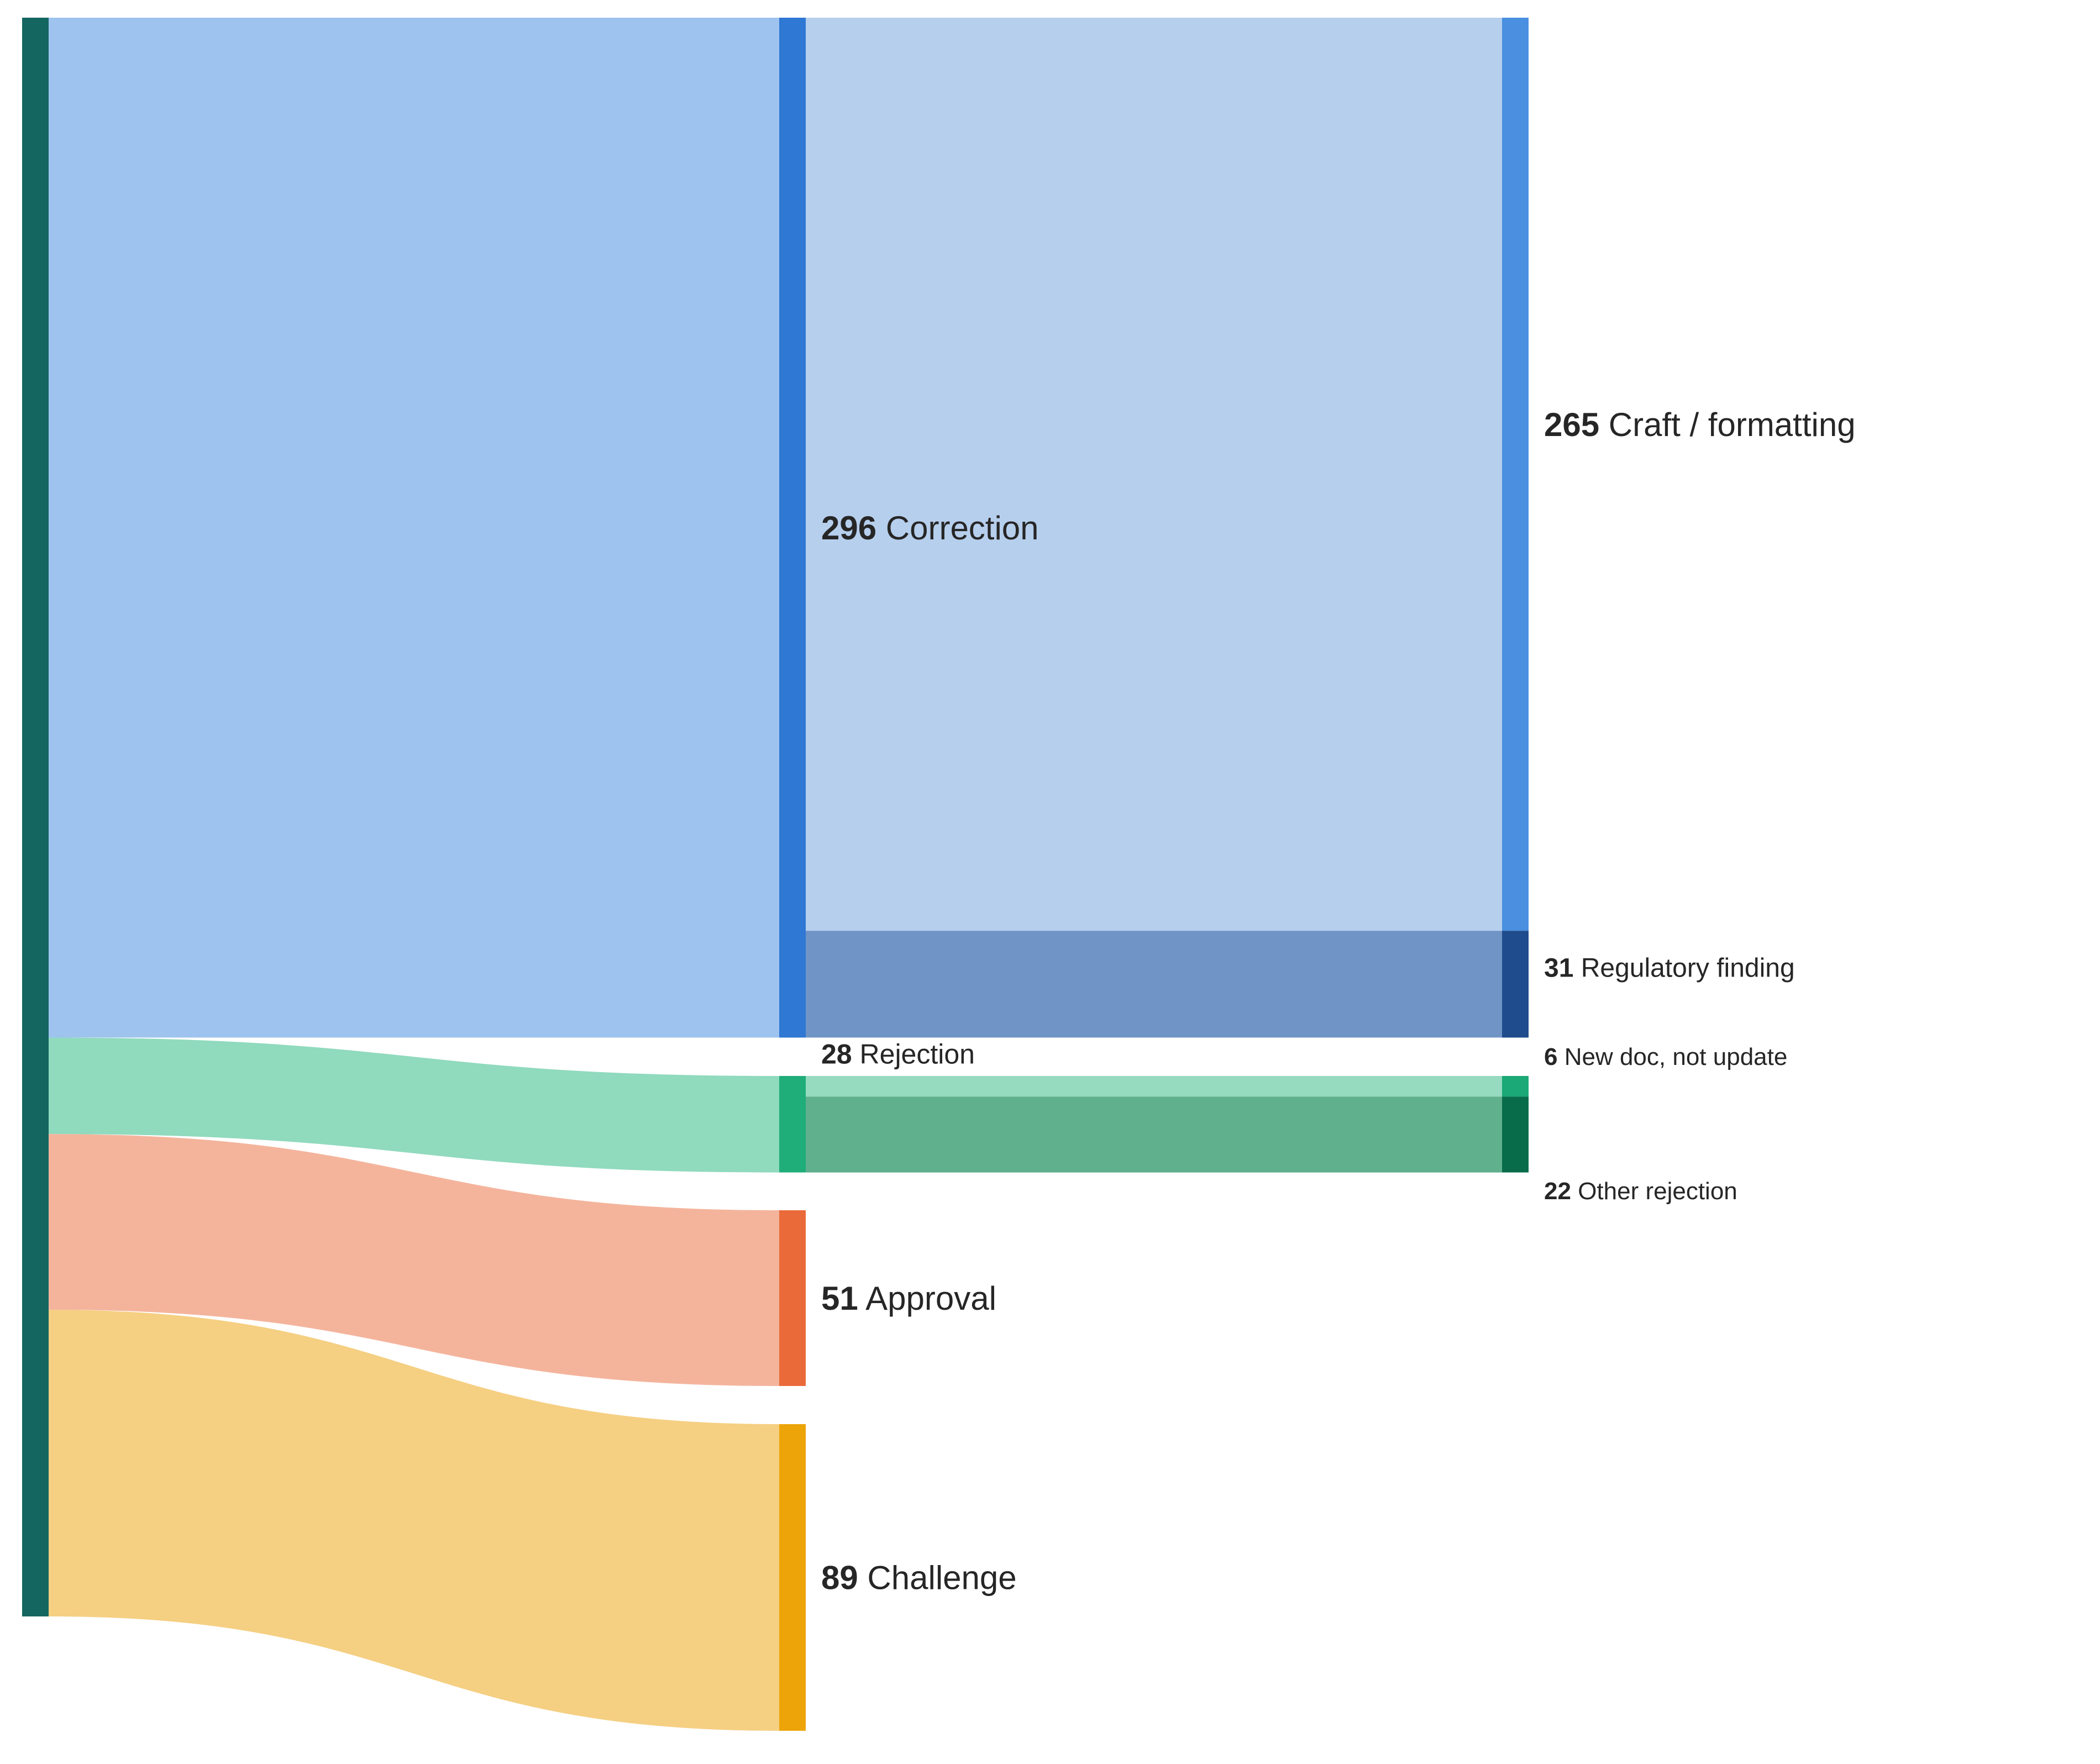 The width and height of the screenshot is (2100, 1764). What do you see at coordinates (793, 1298) in the screenshot?
I see `node-approval` at bounding box center [793, 1298].